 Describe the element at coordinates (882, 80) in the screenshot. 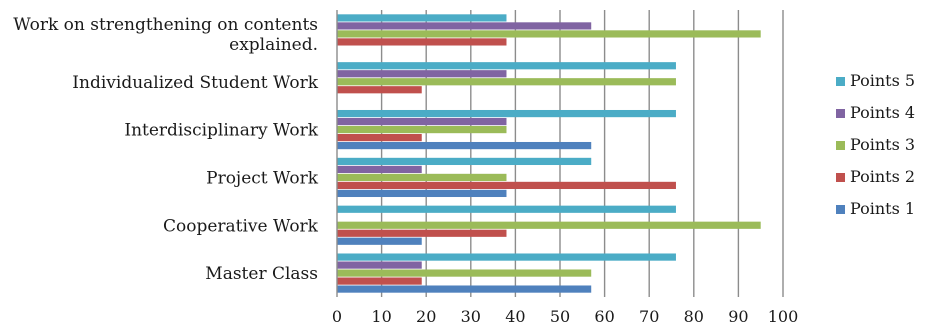

I see `legend-label: Points 5` at that location.